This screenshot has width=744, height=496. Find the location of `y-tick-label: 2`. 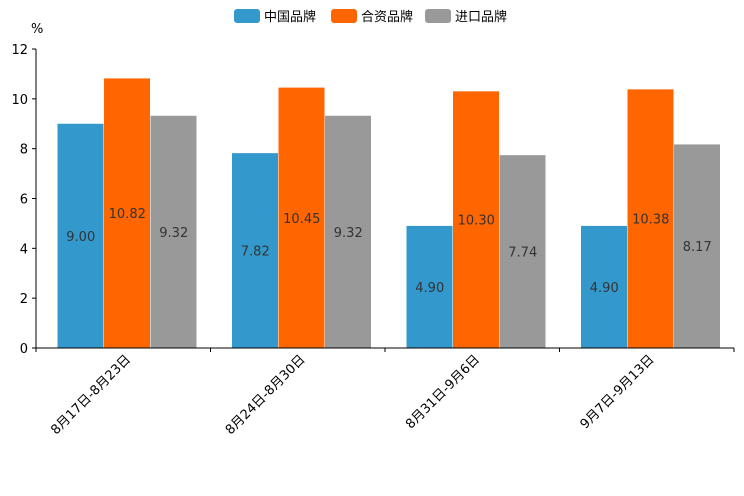

y-tick-label: 2 is located at coordinates (24, 299).